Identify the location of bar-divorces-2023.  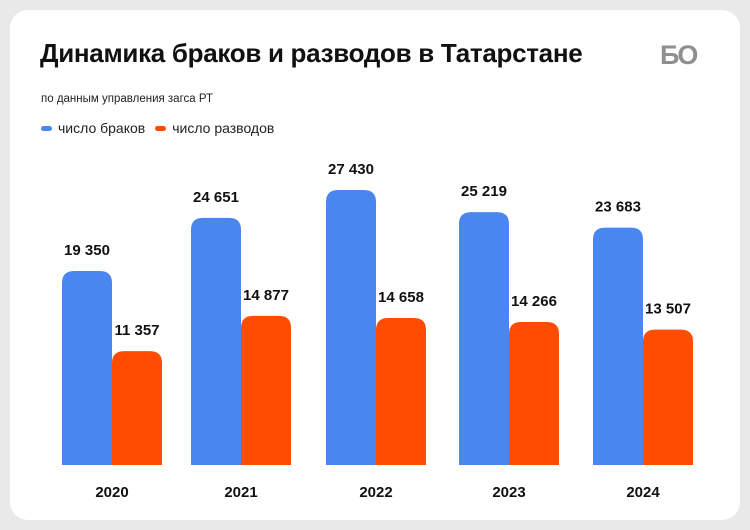
(534, 393).